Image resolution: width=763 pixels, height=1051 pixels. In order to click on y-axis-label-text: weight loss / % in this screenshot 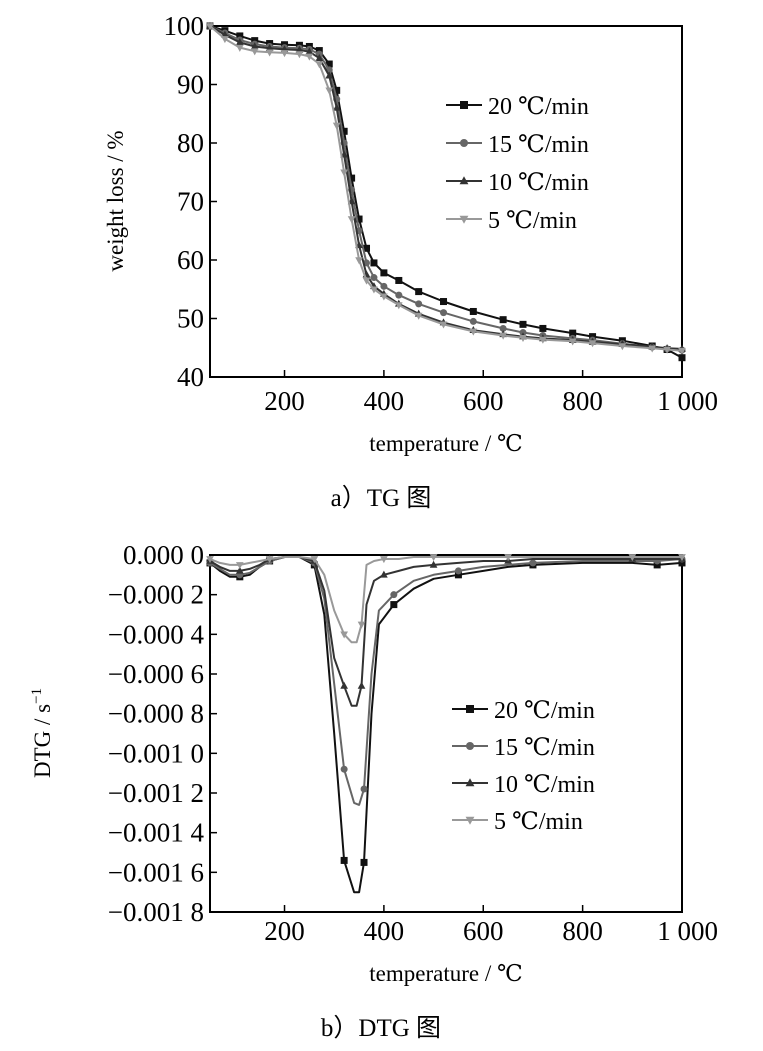, I will do `click(115, 200)`.